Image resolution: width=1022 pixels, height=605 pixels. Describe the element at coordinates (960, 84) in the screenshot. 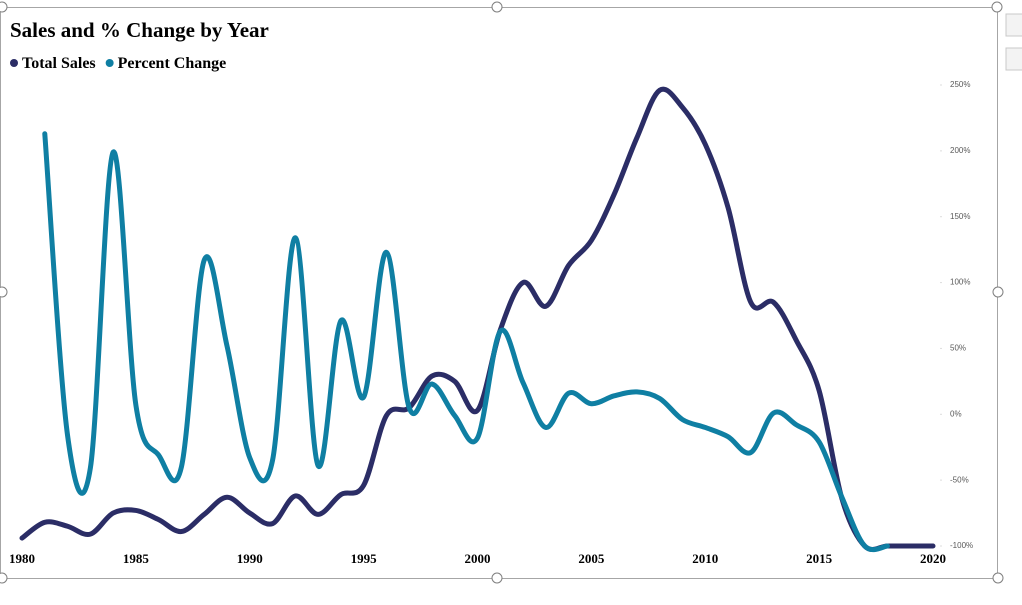

I see `y2-tick-label: 250%` at that location.